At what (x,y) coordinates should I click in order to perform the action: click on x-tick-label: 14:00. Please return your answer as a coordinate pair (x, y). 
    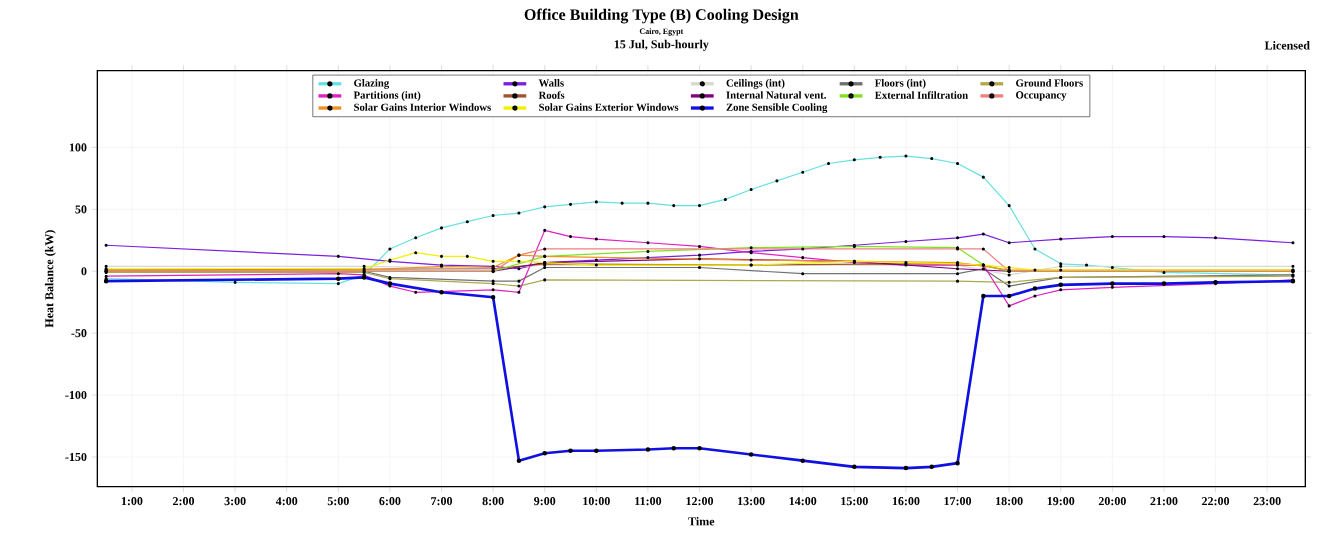
    Looking at the image, I should click on (803, 501).